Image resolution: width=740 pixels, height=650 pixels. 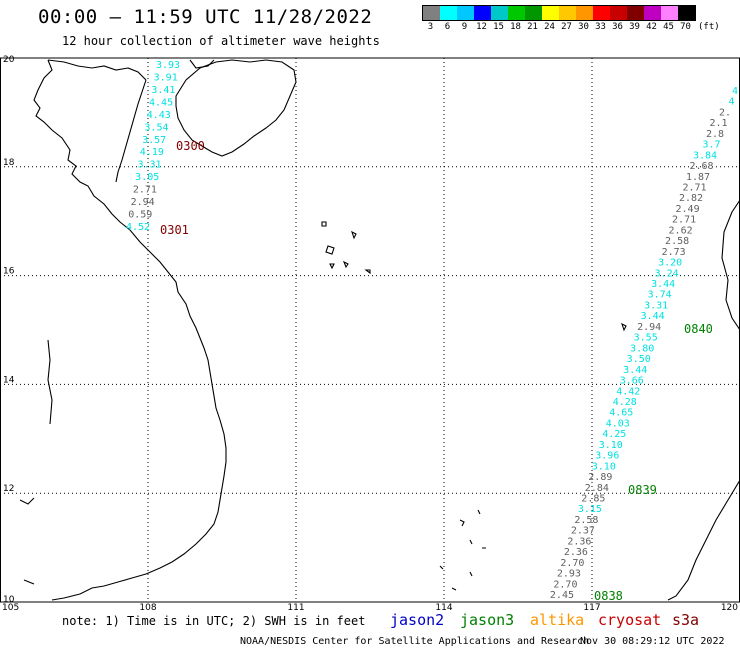 What do you see at coordinates (190, 146) in the screenshot?
I see `track-time-label: 0300` at bounding box center [190, 146].